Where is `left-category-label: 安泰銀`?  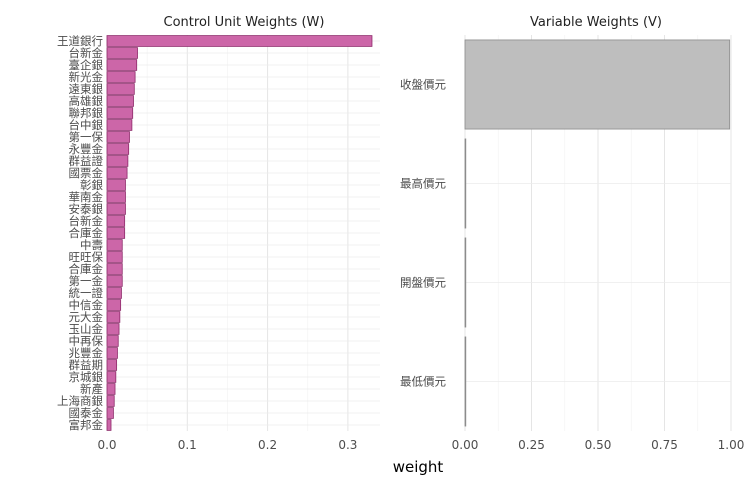
left-category-label: 安泰銀 is located at coordinates (86, 209).